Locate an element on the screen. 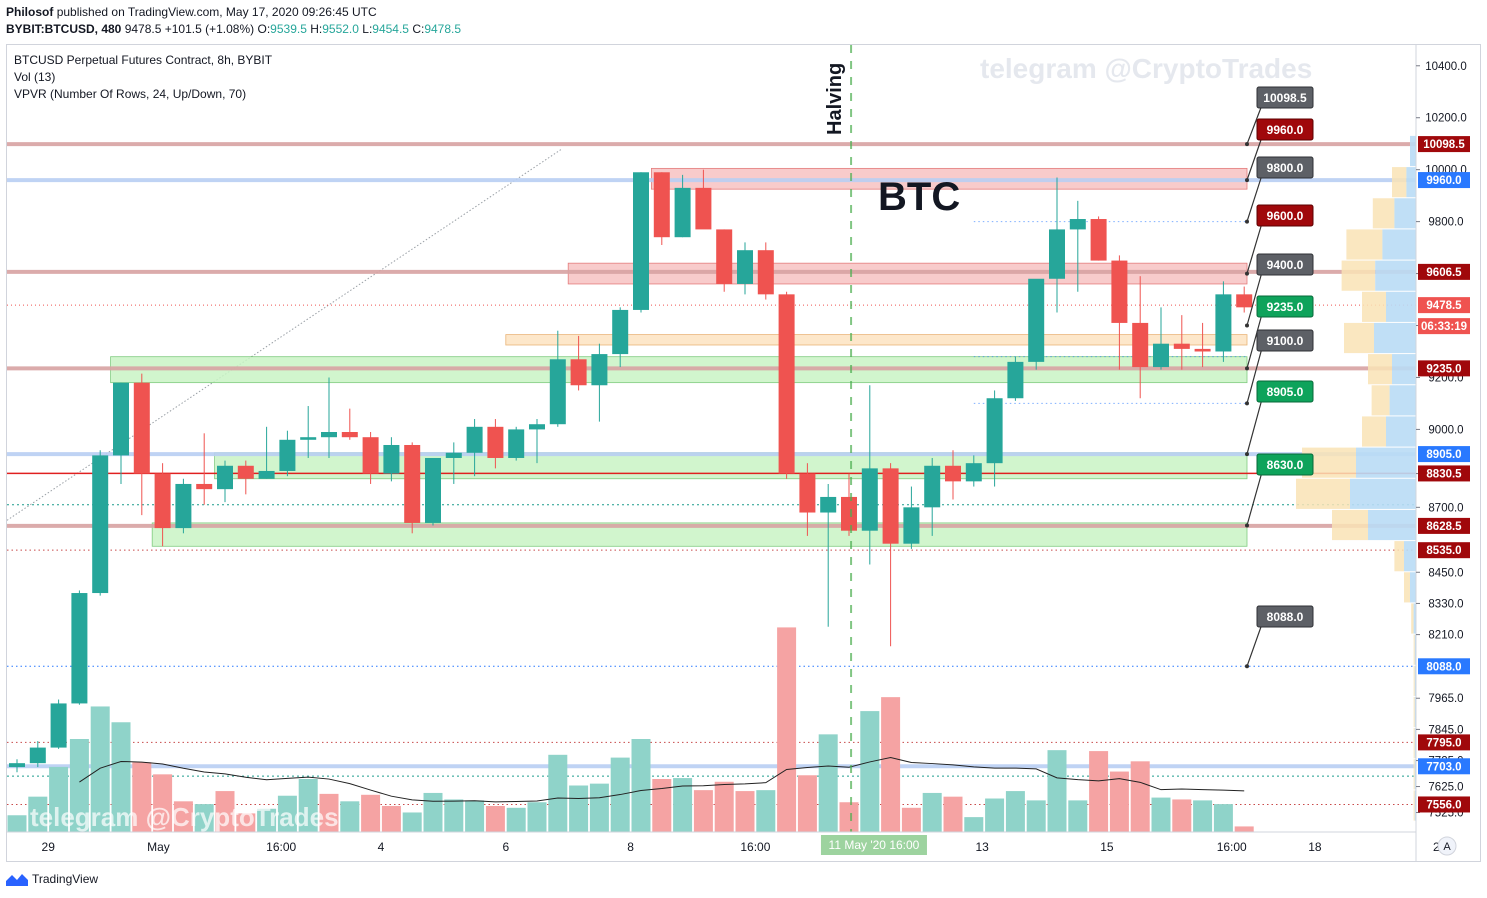 This screenshot has width=1487, height=898. last-price: 9478.5 is located at coordinates (143, 29).